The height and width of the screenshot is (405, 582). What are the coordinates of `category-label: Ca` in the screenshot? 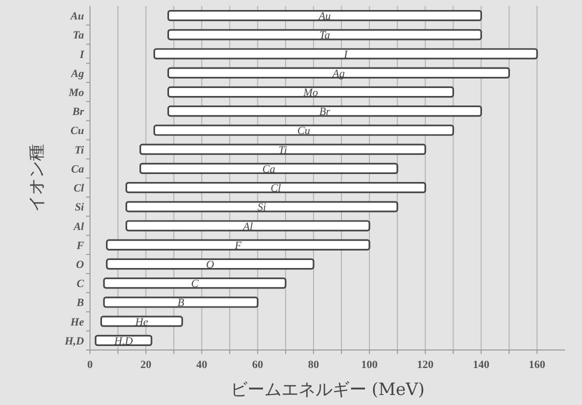 It's located at (269, 169).